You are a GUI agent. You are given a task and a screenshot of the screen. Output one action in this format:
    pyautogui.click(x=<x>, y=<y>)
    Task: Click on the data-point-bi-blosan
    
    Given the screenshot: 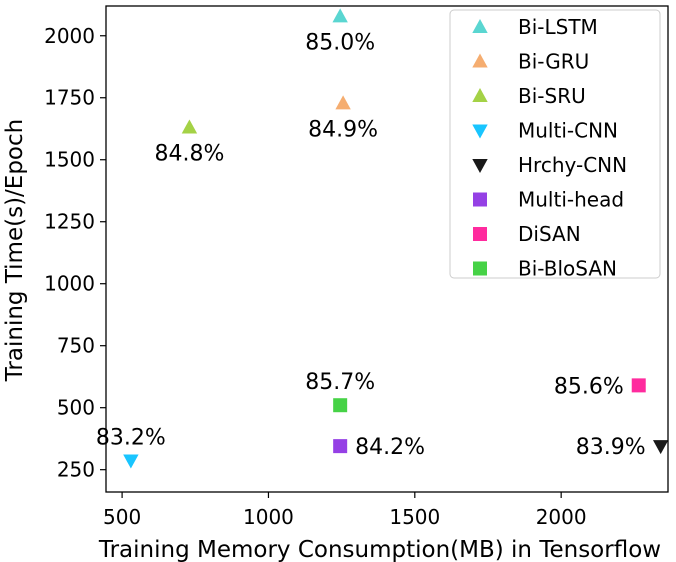 What is the action you would take?
    pyautogui.click(x=340, y=405)
    